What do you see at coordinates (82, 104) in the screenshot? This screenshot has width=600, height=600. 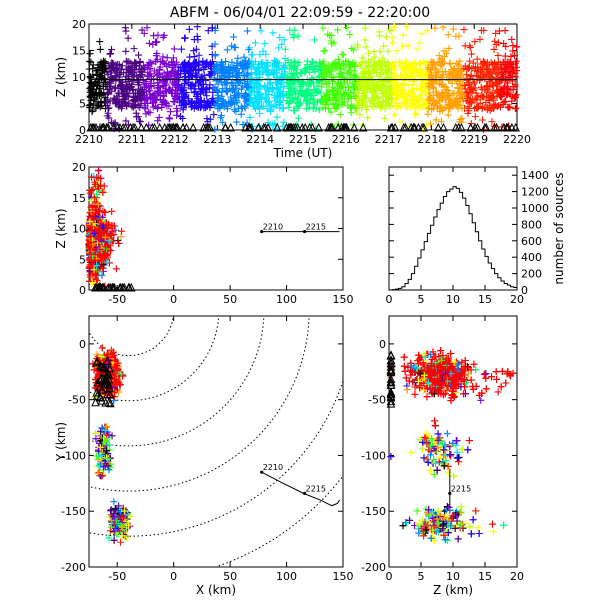 I see `time-height-ytick-label: 5` at bounding box center [82, 104].